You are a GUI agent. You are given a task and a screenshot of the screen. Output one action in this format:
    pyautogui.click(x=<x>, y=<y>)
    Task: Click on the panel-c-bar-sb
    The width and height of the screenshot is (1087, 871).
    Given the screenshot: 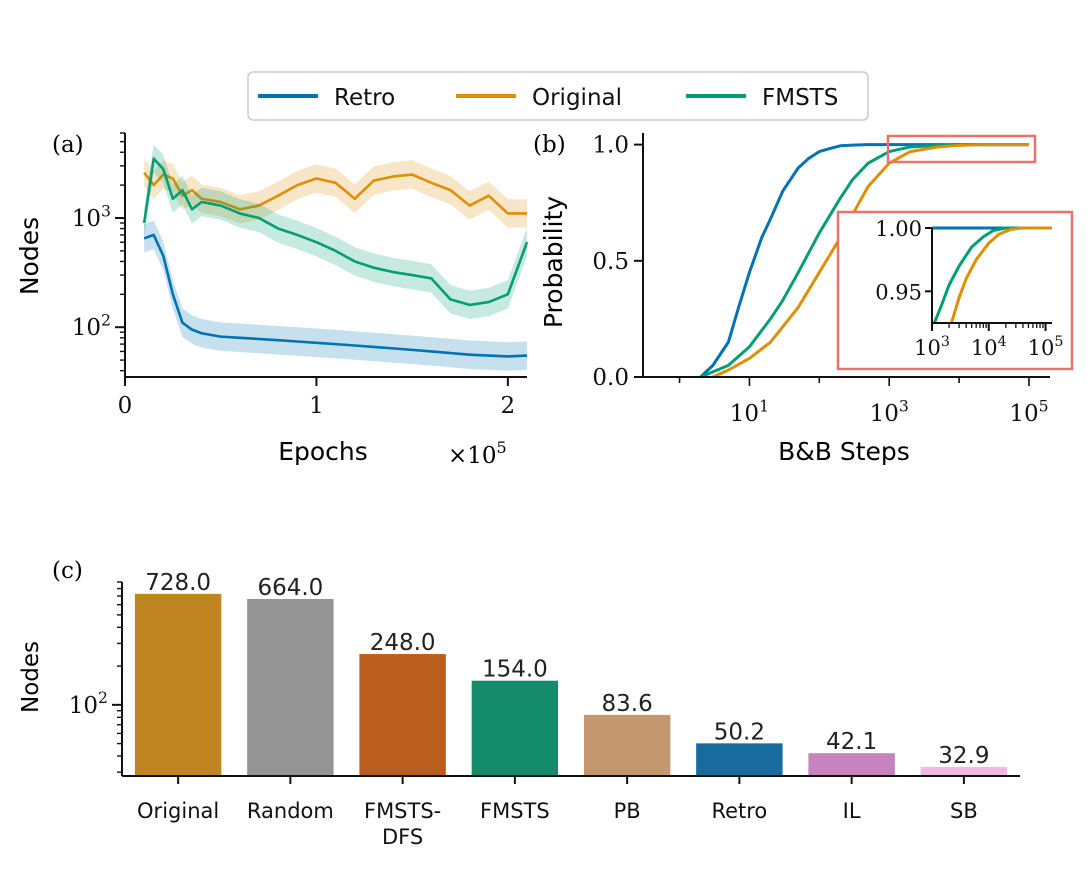 What is the action you would take?
    pyautogui.click(x=964, y=771)
    